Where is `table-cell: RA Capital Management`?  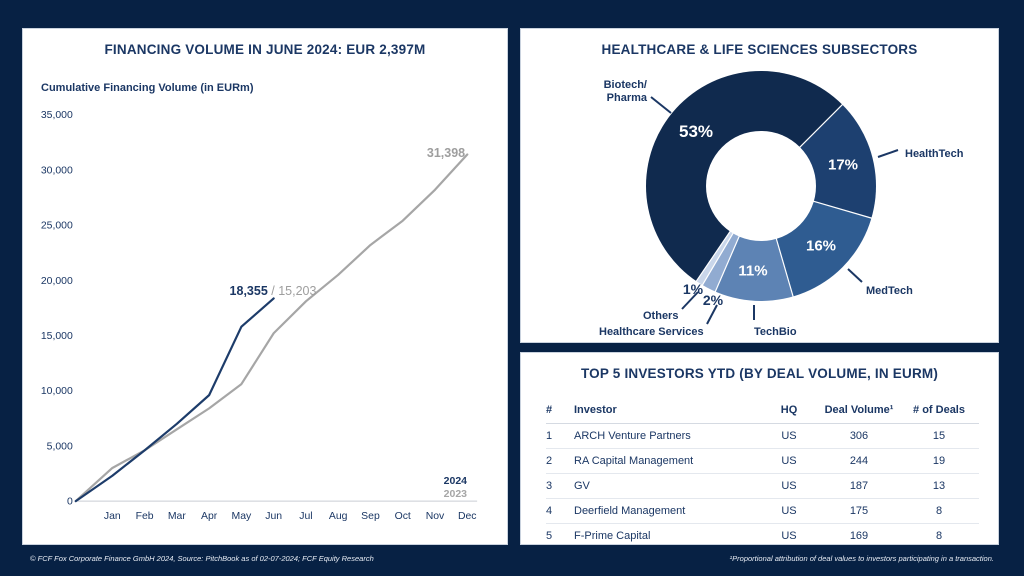 table-cell: RA Capital Management is located at coordinates (666, 461).